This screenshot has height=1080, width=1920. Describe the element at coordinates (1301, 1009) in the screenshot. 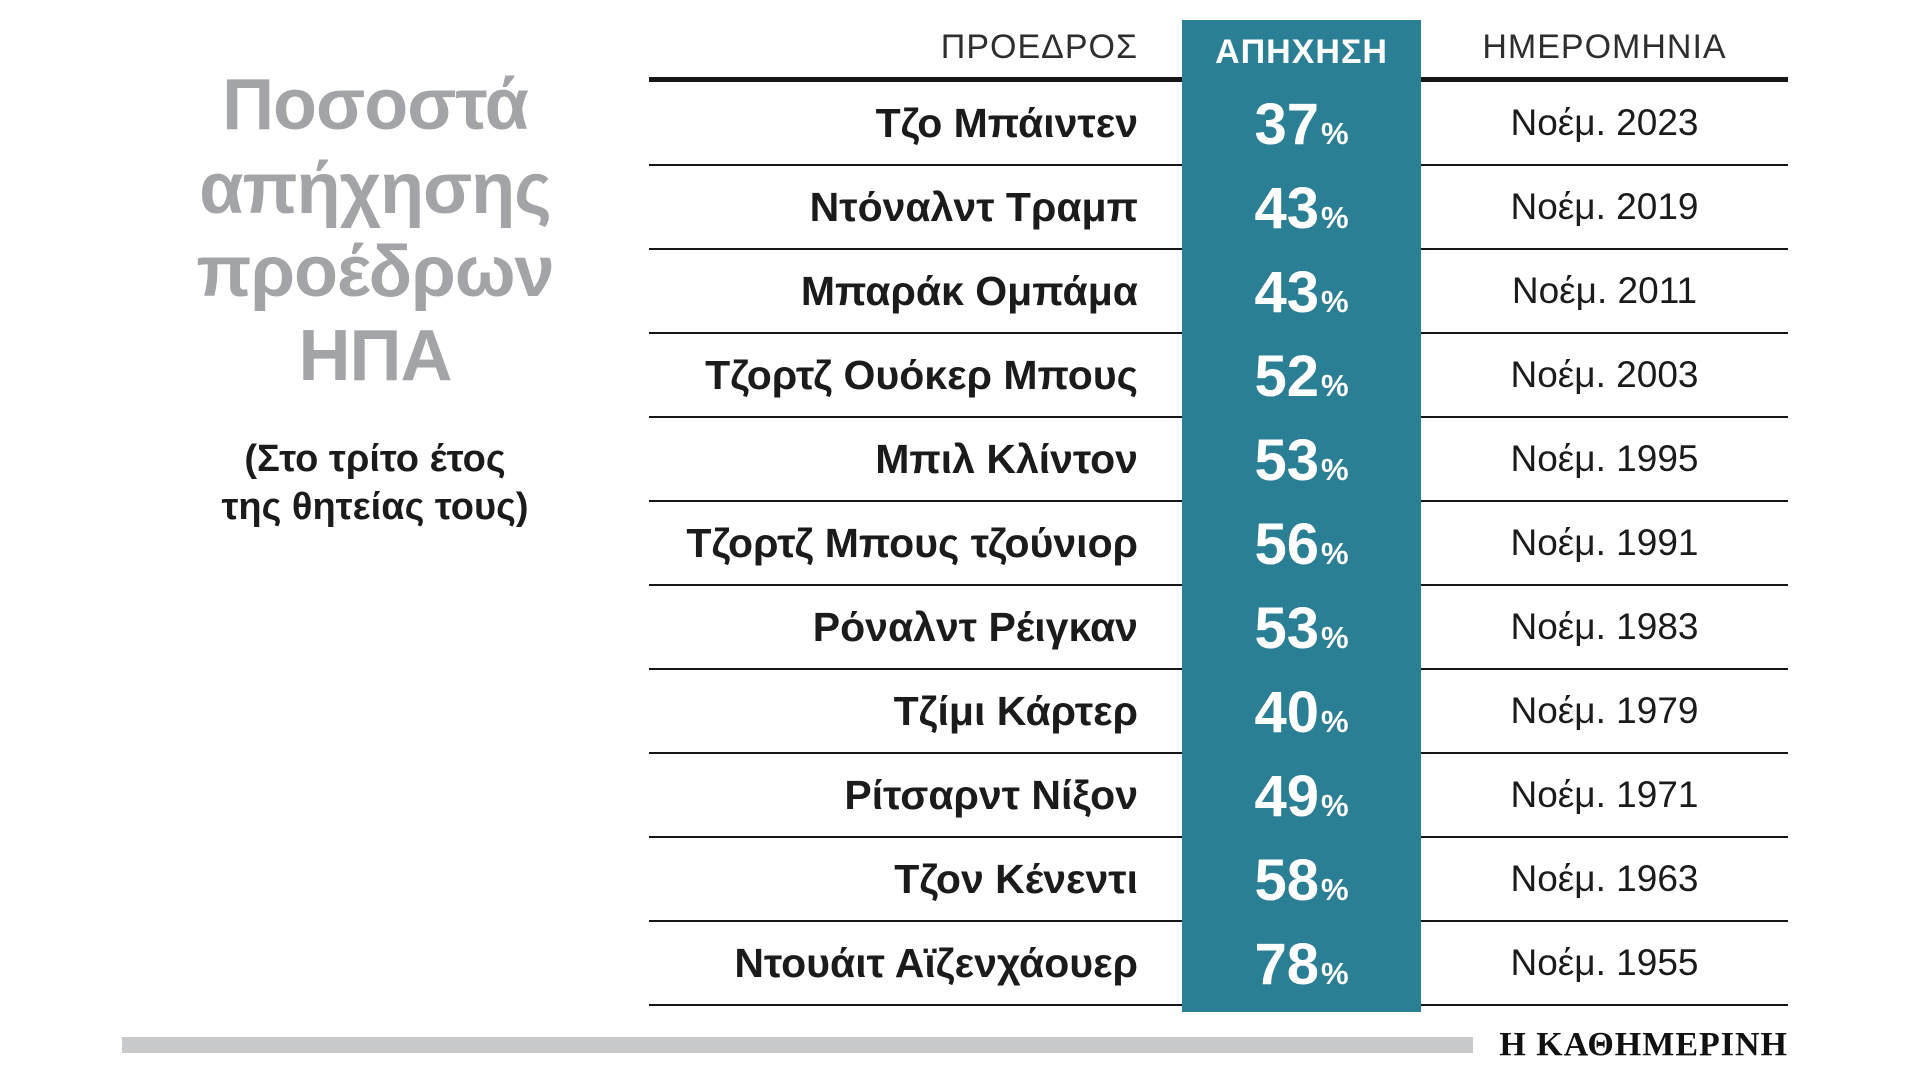

I see `approval-column-tail` at that location.